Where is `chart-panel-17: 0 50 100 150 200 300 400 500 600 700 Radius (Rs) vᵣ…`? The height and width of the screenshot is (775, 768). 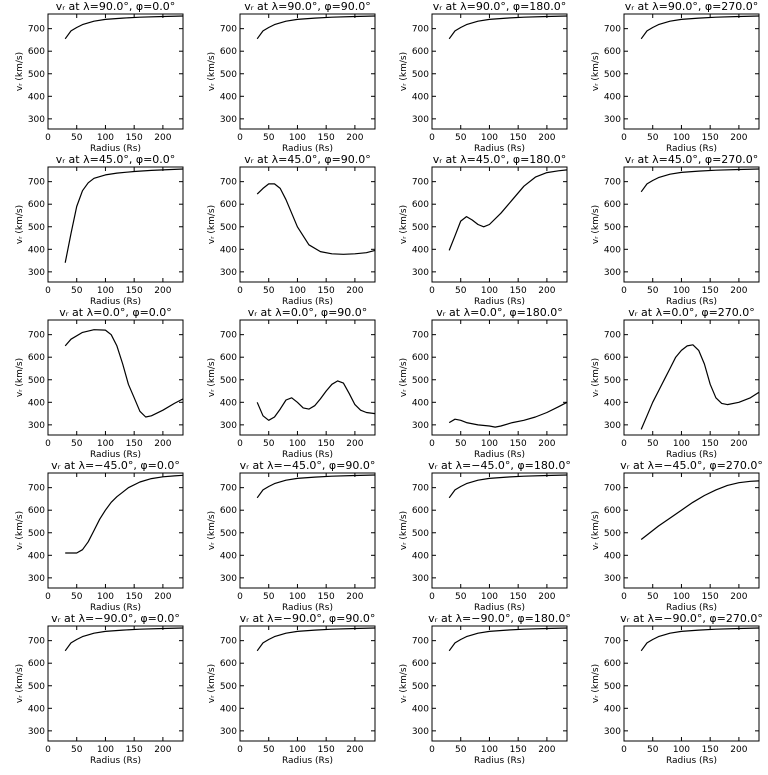
chart-panel-17: 0 50 100 150 200 300 400 500 600 700 Radius (Rs) vᵣ… is located at coordinates (99, 689).